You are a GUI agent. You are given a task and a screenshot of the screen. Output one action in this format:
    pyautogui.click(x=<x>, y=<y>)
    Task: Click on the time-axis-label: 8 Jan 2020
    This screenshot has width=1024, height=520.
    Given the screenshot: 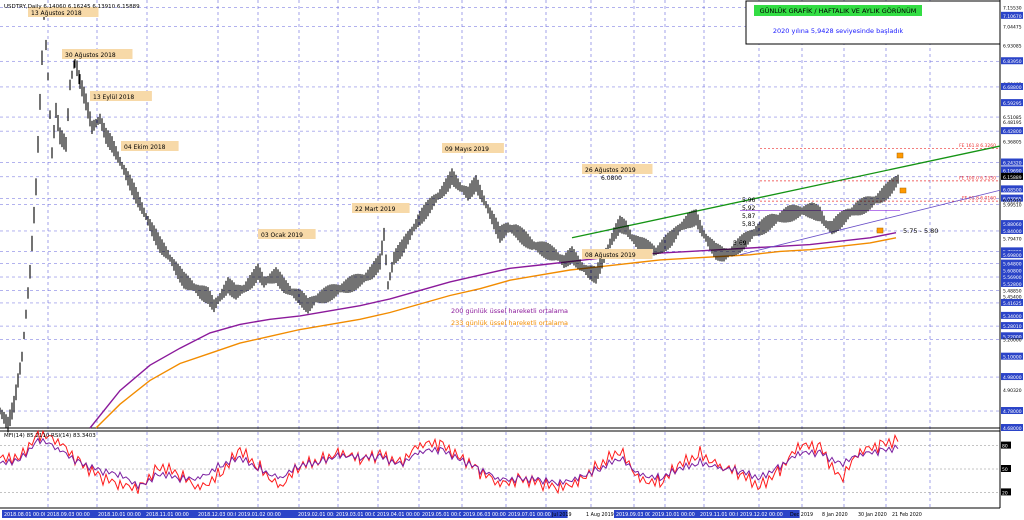 What is the action you would take?
    pyautogui.click(x=835, y=515)
    